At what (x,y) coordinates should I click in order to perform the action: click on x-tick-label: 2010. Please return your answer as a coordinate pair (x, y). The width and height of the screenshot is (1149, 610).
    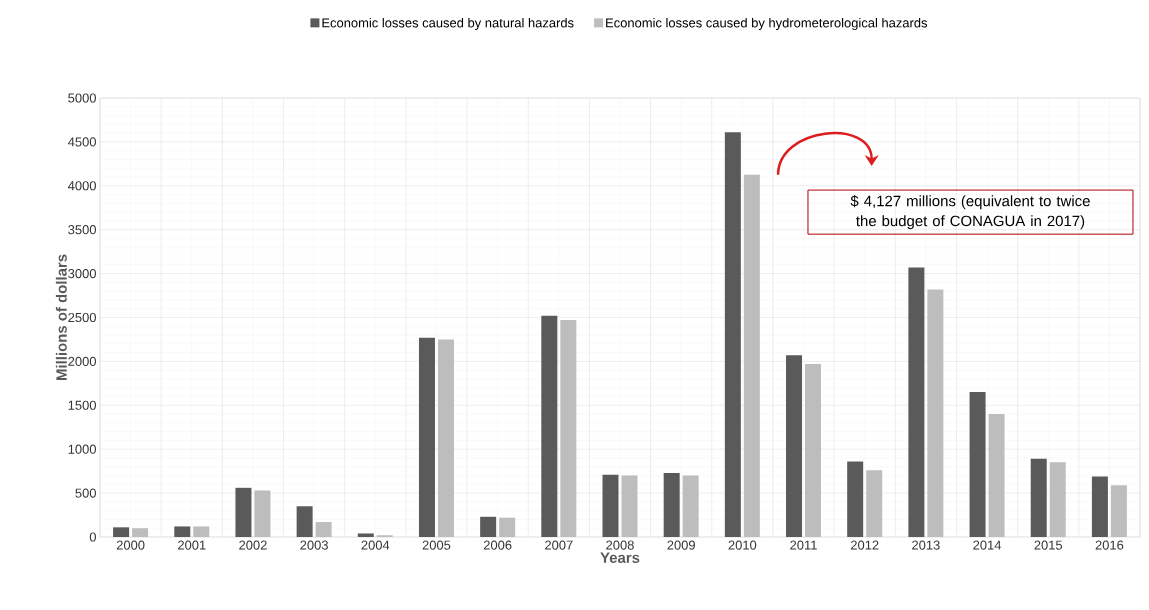
    Looking at the image, I should click on (742, 545).